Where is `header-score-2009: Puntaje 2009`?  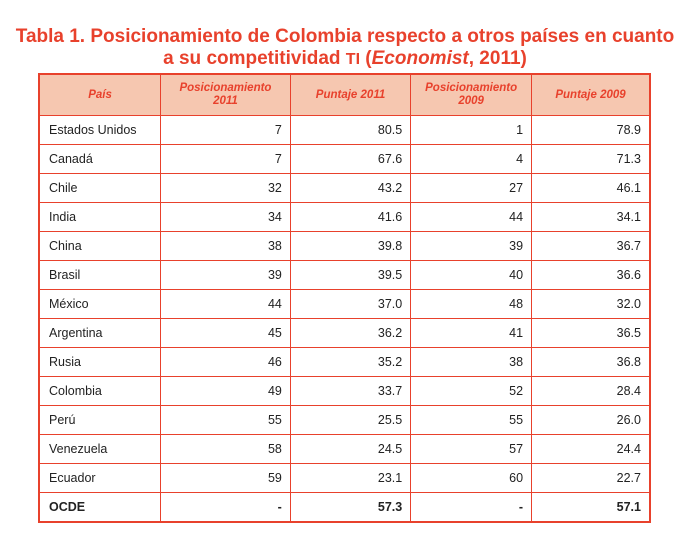 header-score-2009: Puntaje 2009 is located at coordinates (591, 94).